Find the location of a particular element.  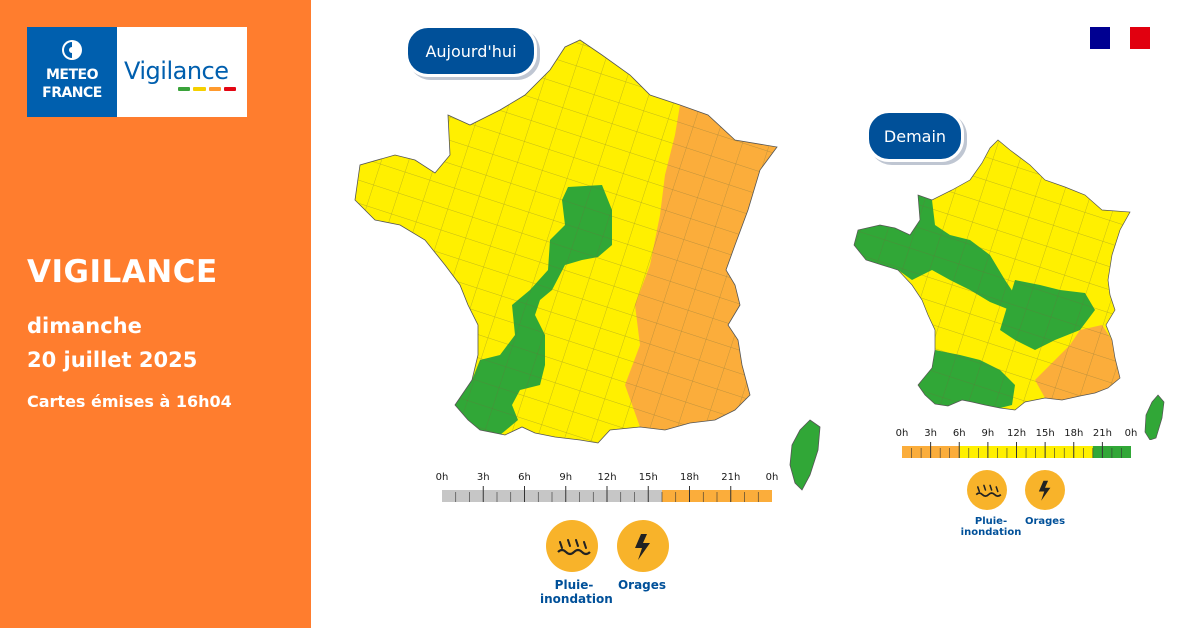

today-timeline: 0h 3h 6h 9h 12h 15h 18h 21h 0h is located at coordinates (607, 492).